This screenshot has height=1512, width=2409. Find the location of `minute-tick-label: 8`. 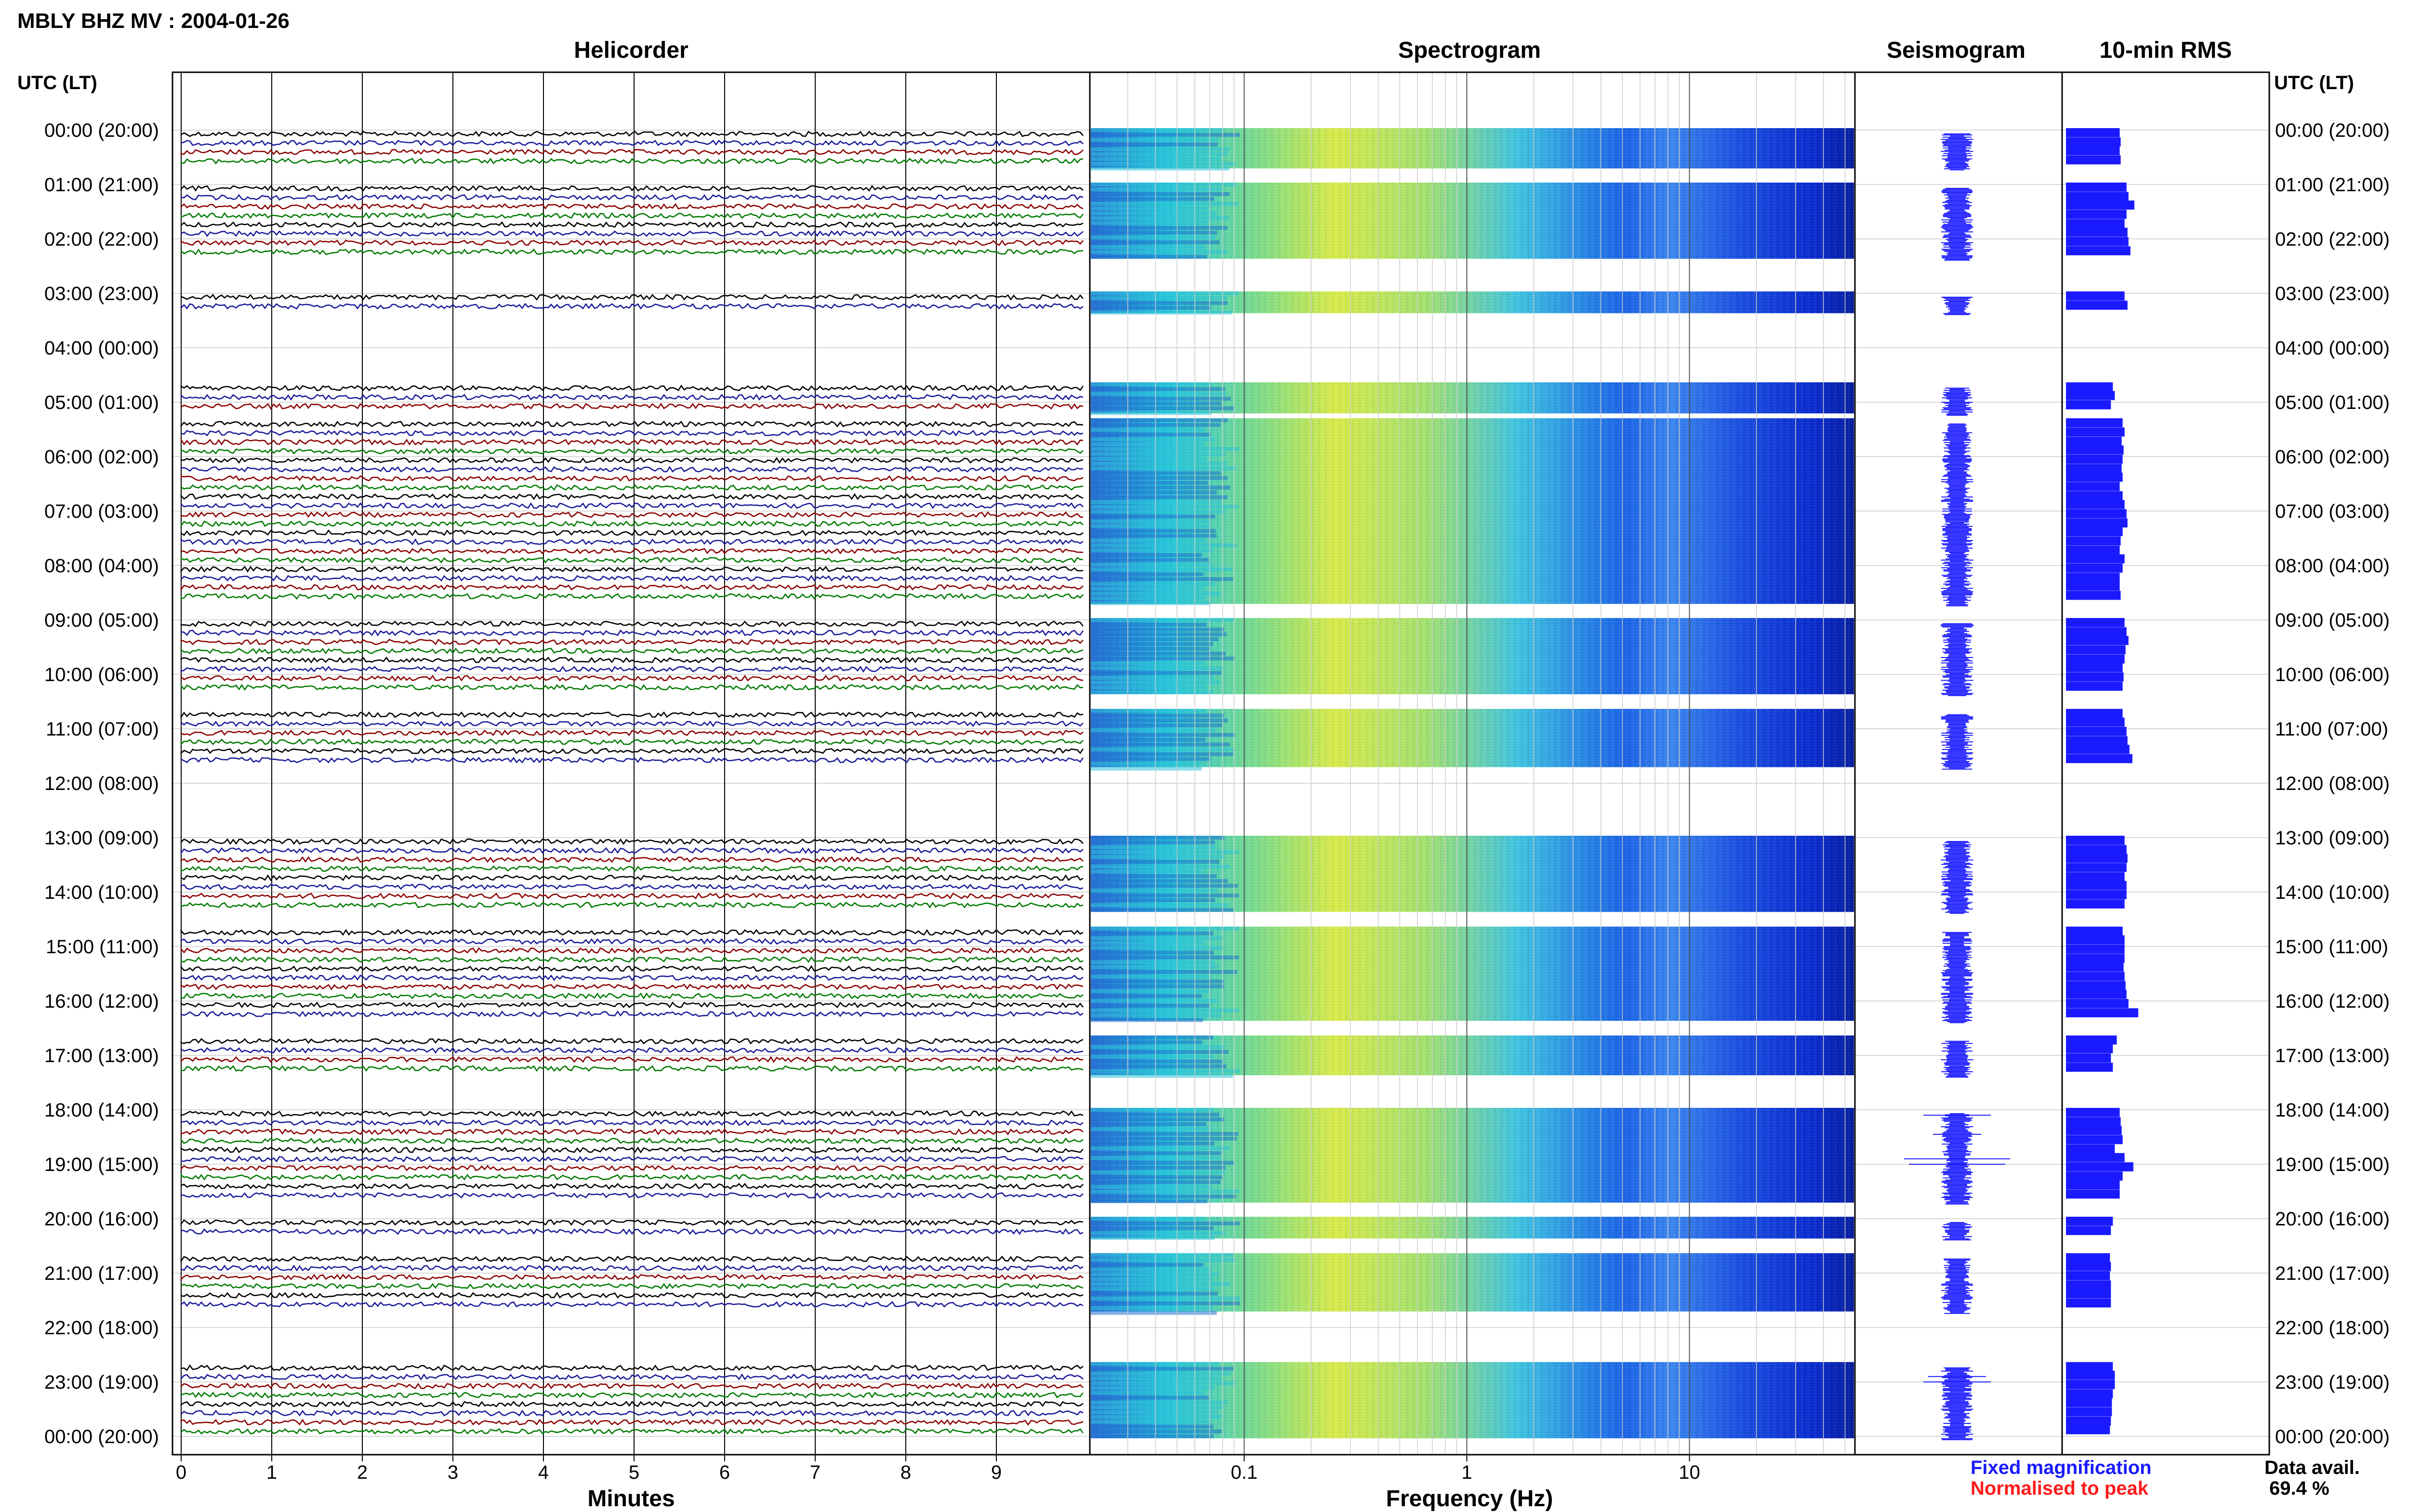

minute-tick-label: 8 is located at coordinates (905, 1472).